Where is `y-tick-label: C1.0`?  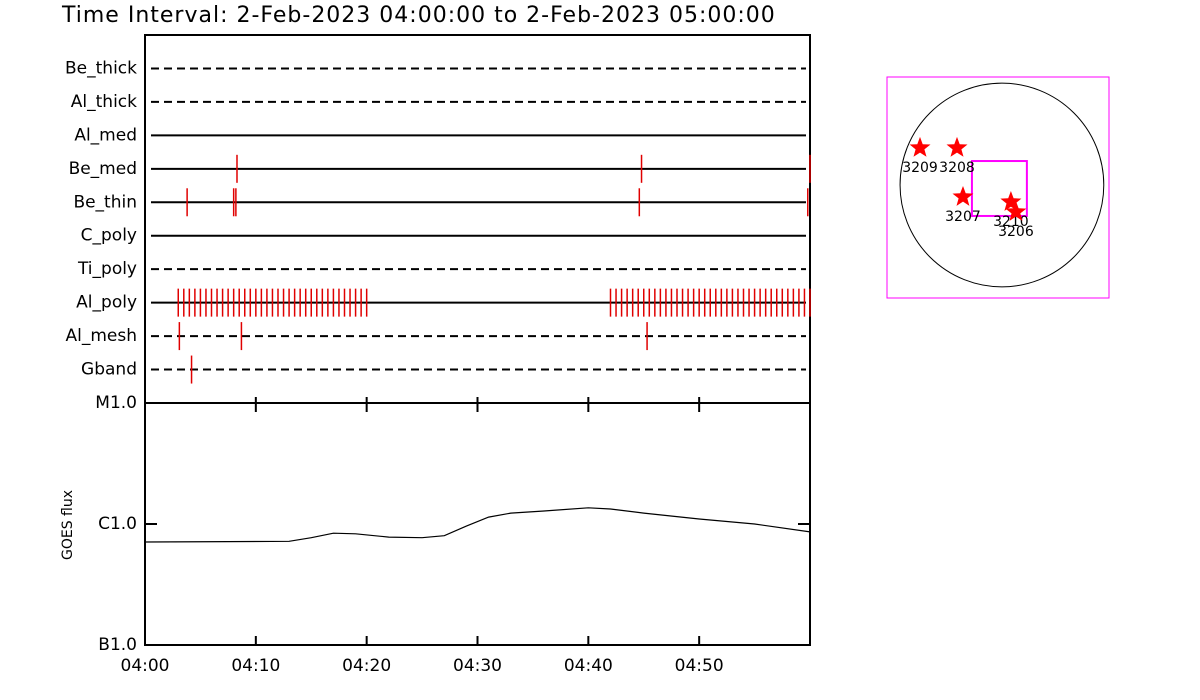 y-tick-label: C1.0 is located at coordinates (117, 524).